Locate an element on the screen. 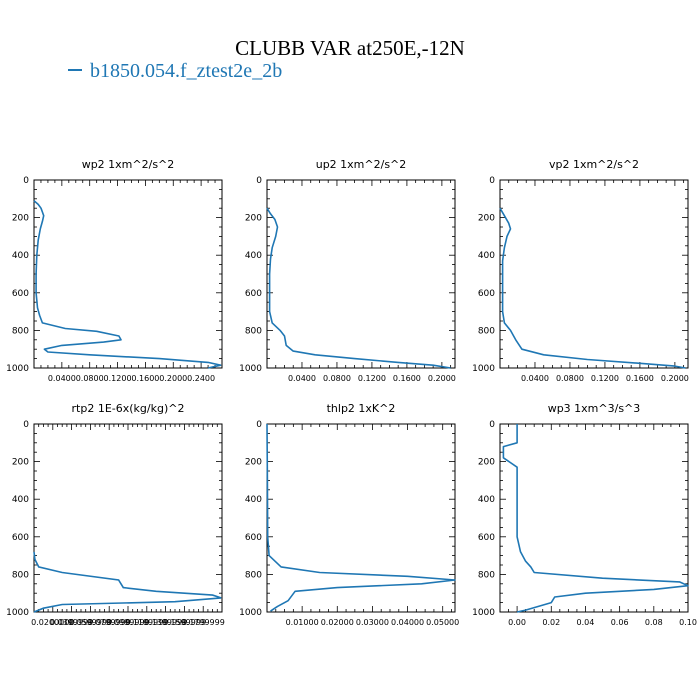 This screenshot has width=700, height=700. x-tick-label: 0.10 is located at coordinates (688, 622).